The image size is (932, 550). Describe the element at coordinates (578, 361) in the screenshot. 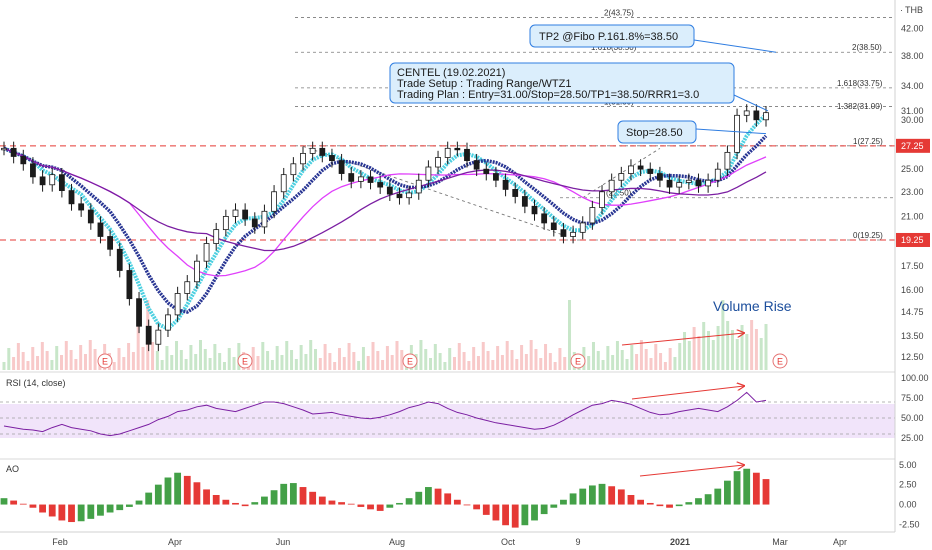

I see `earnings-marker-icon` at that location.